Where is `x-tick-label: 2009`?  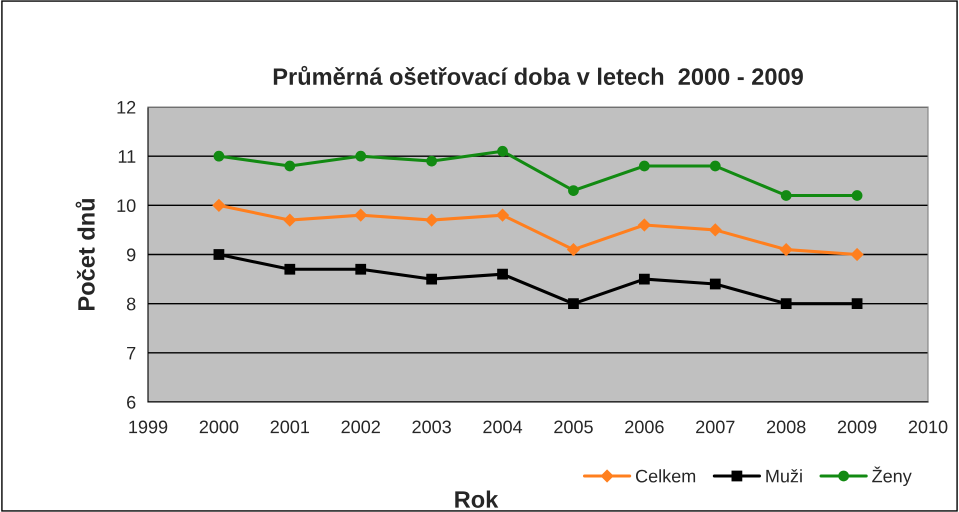 x-tick-label: 2009 is located at coordinates (857, 427).